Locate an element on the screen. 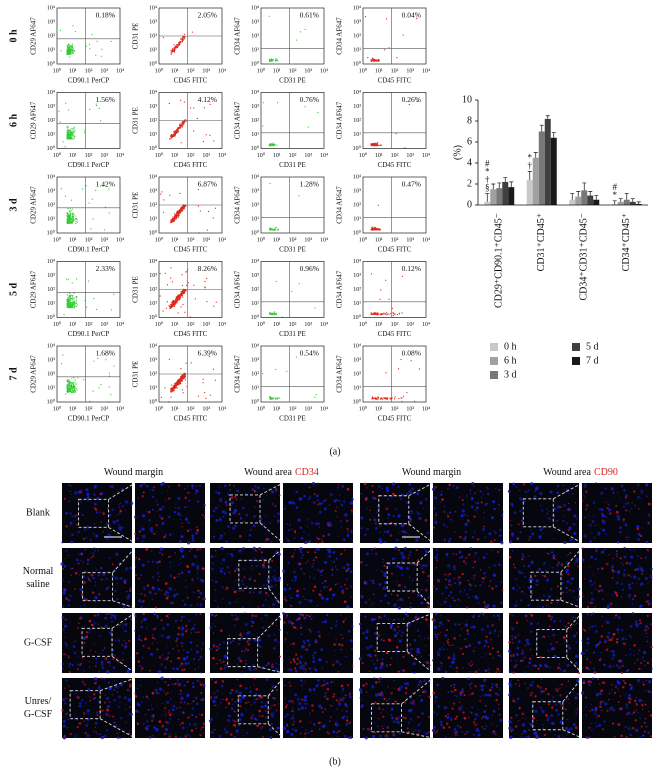  x-tick-label: 10³ is located at coordinates (104, 240).